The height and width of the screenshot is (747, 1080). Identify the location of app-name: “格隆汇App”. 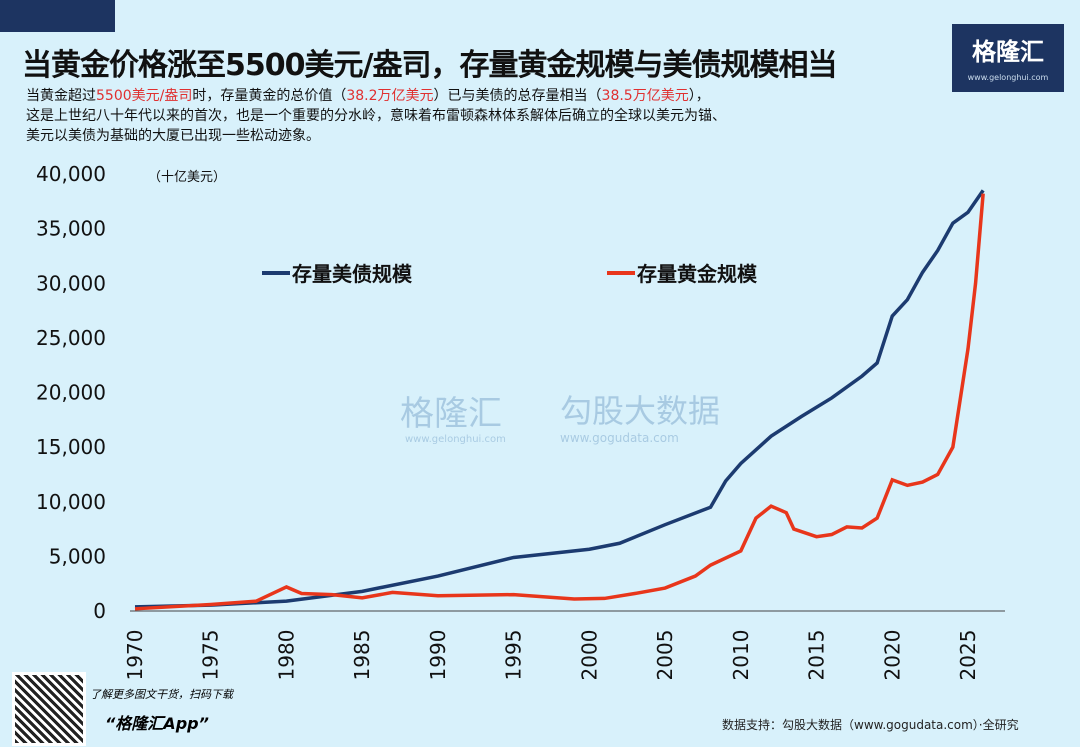
(157, 723).